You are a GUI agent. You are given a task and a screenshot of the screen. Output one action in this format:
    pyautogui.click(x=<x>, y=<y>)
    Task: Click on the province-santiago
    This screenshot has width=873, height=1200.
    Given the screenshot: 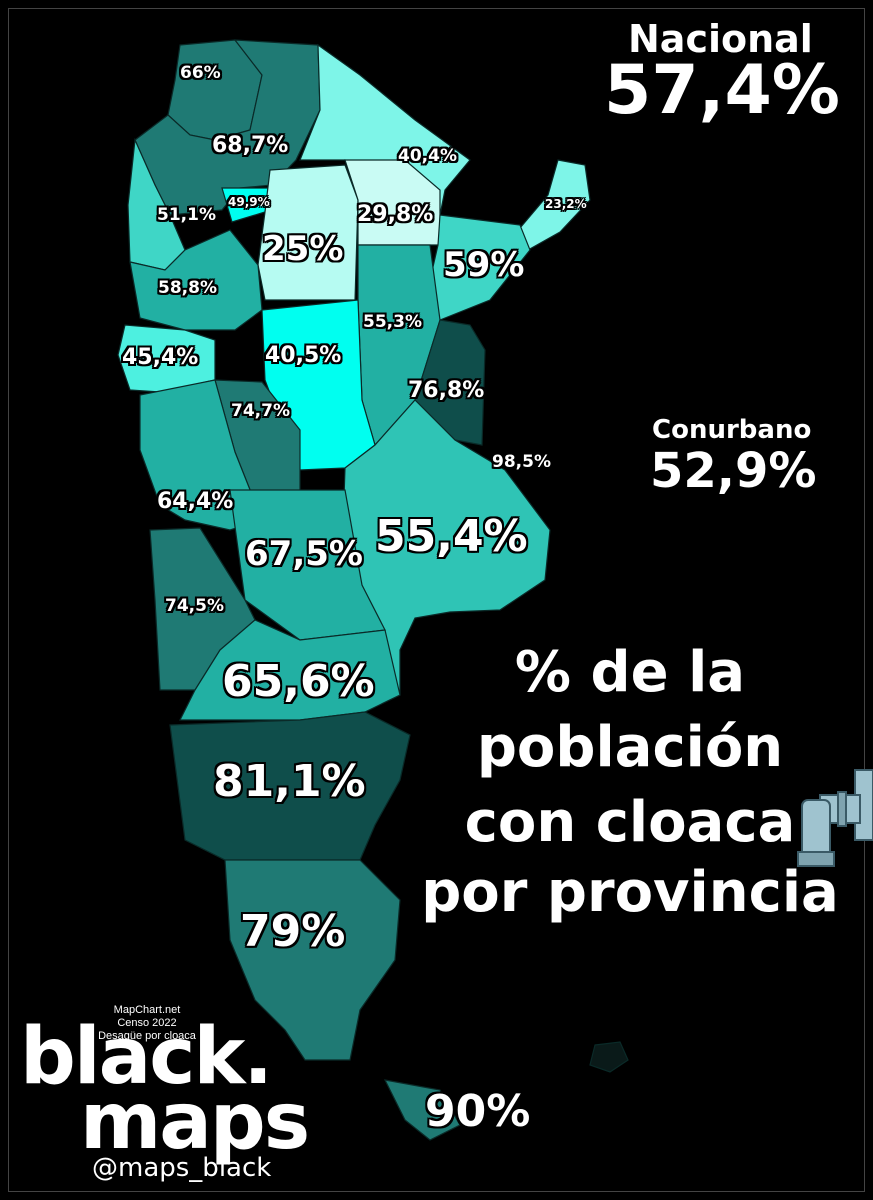 What is the action you would take?
    pyautogui.click(x=308, y=232)
    